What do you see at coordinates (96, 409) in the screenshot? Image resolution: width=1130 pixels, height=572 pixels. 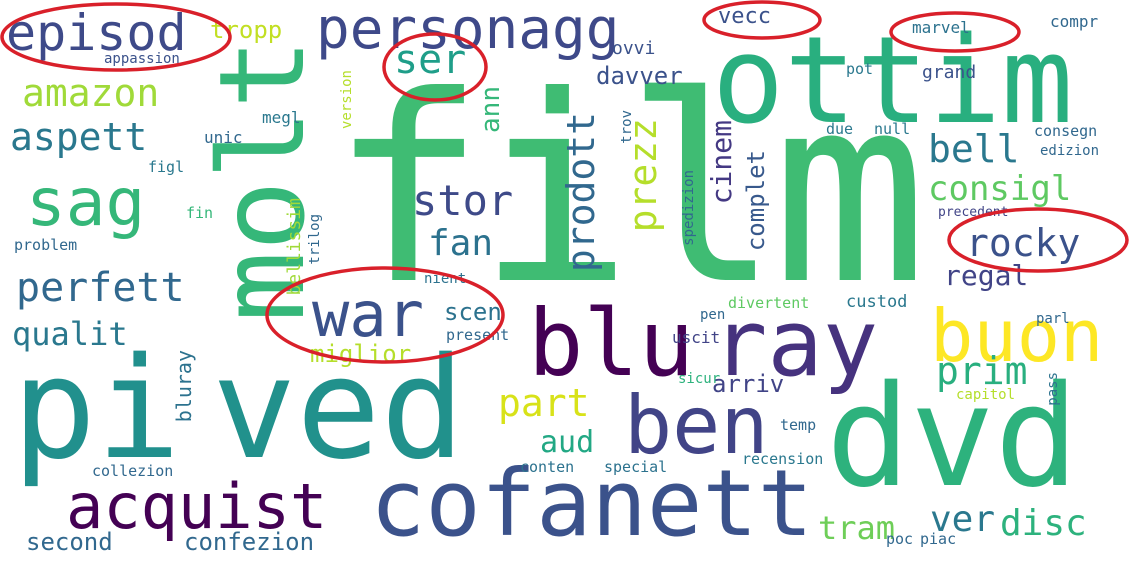 I see `word-pi: pi` at bounding box center [96, 409].